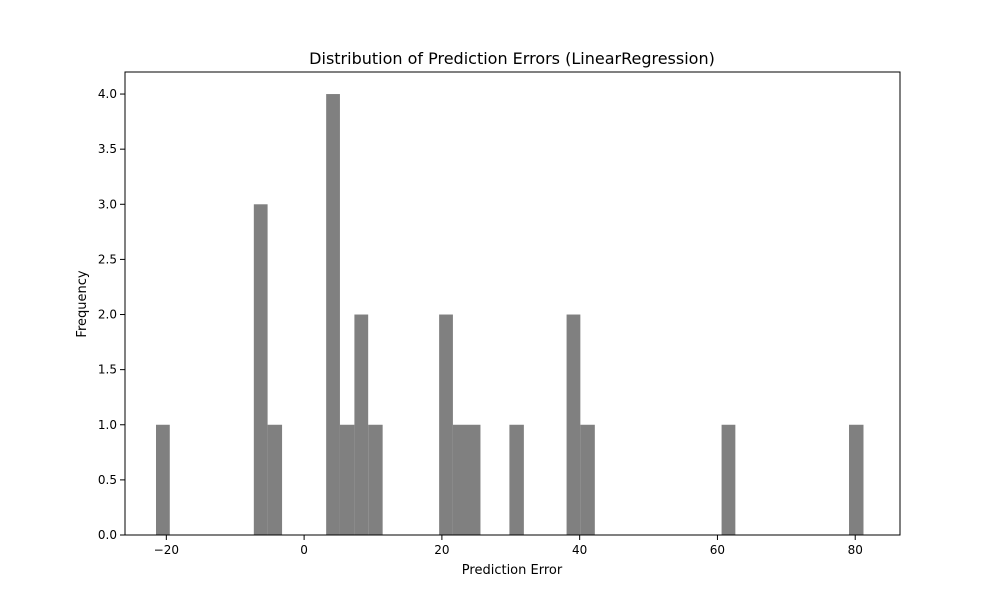  Describe the element at coordinates (579, 550) in the screenshot. I see `x-tick-label: 40` at that location.